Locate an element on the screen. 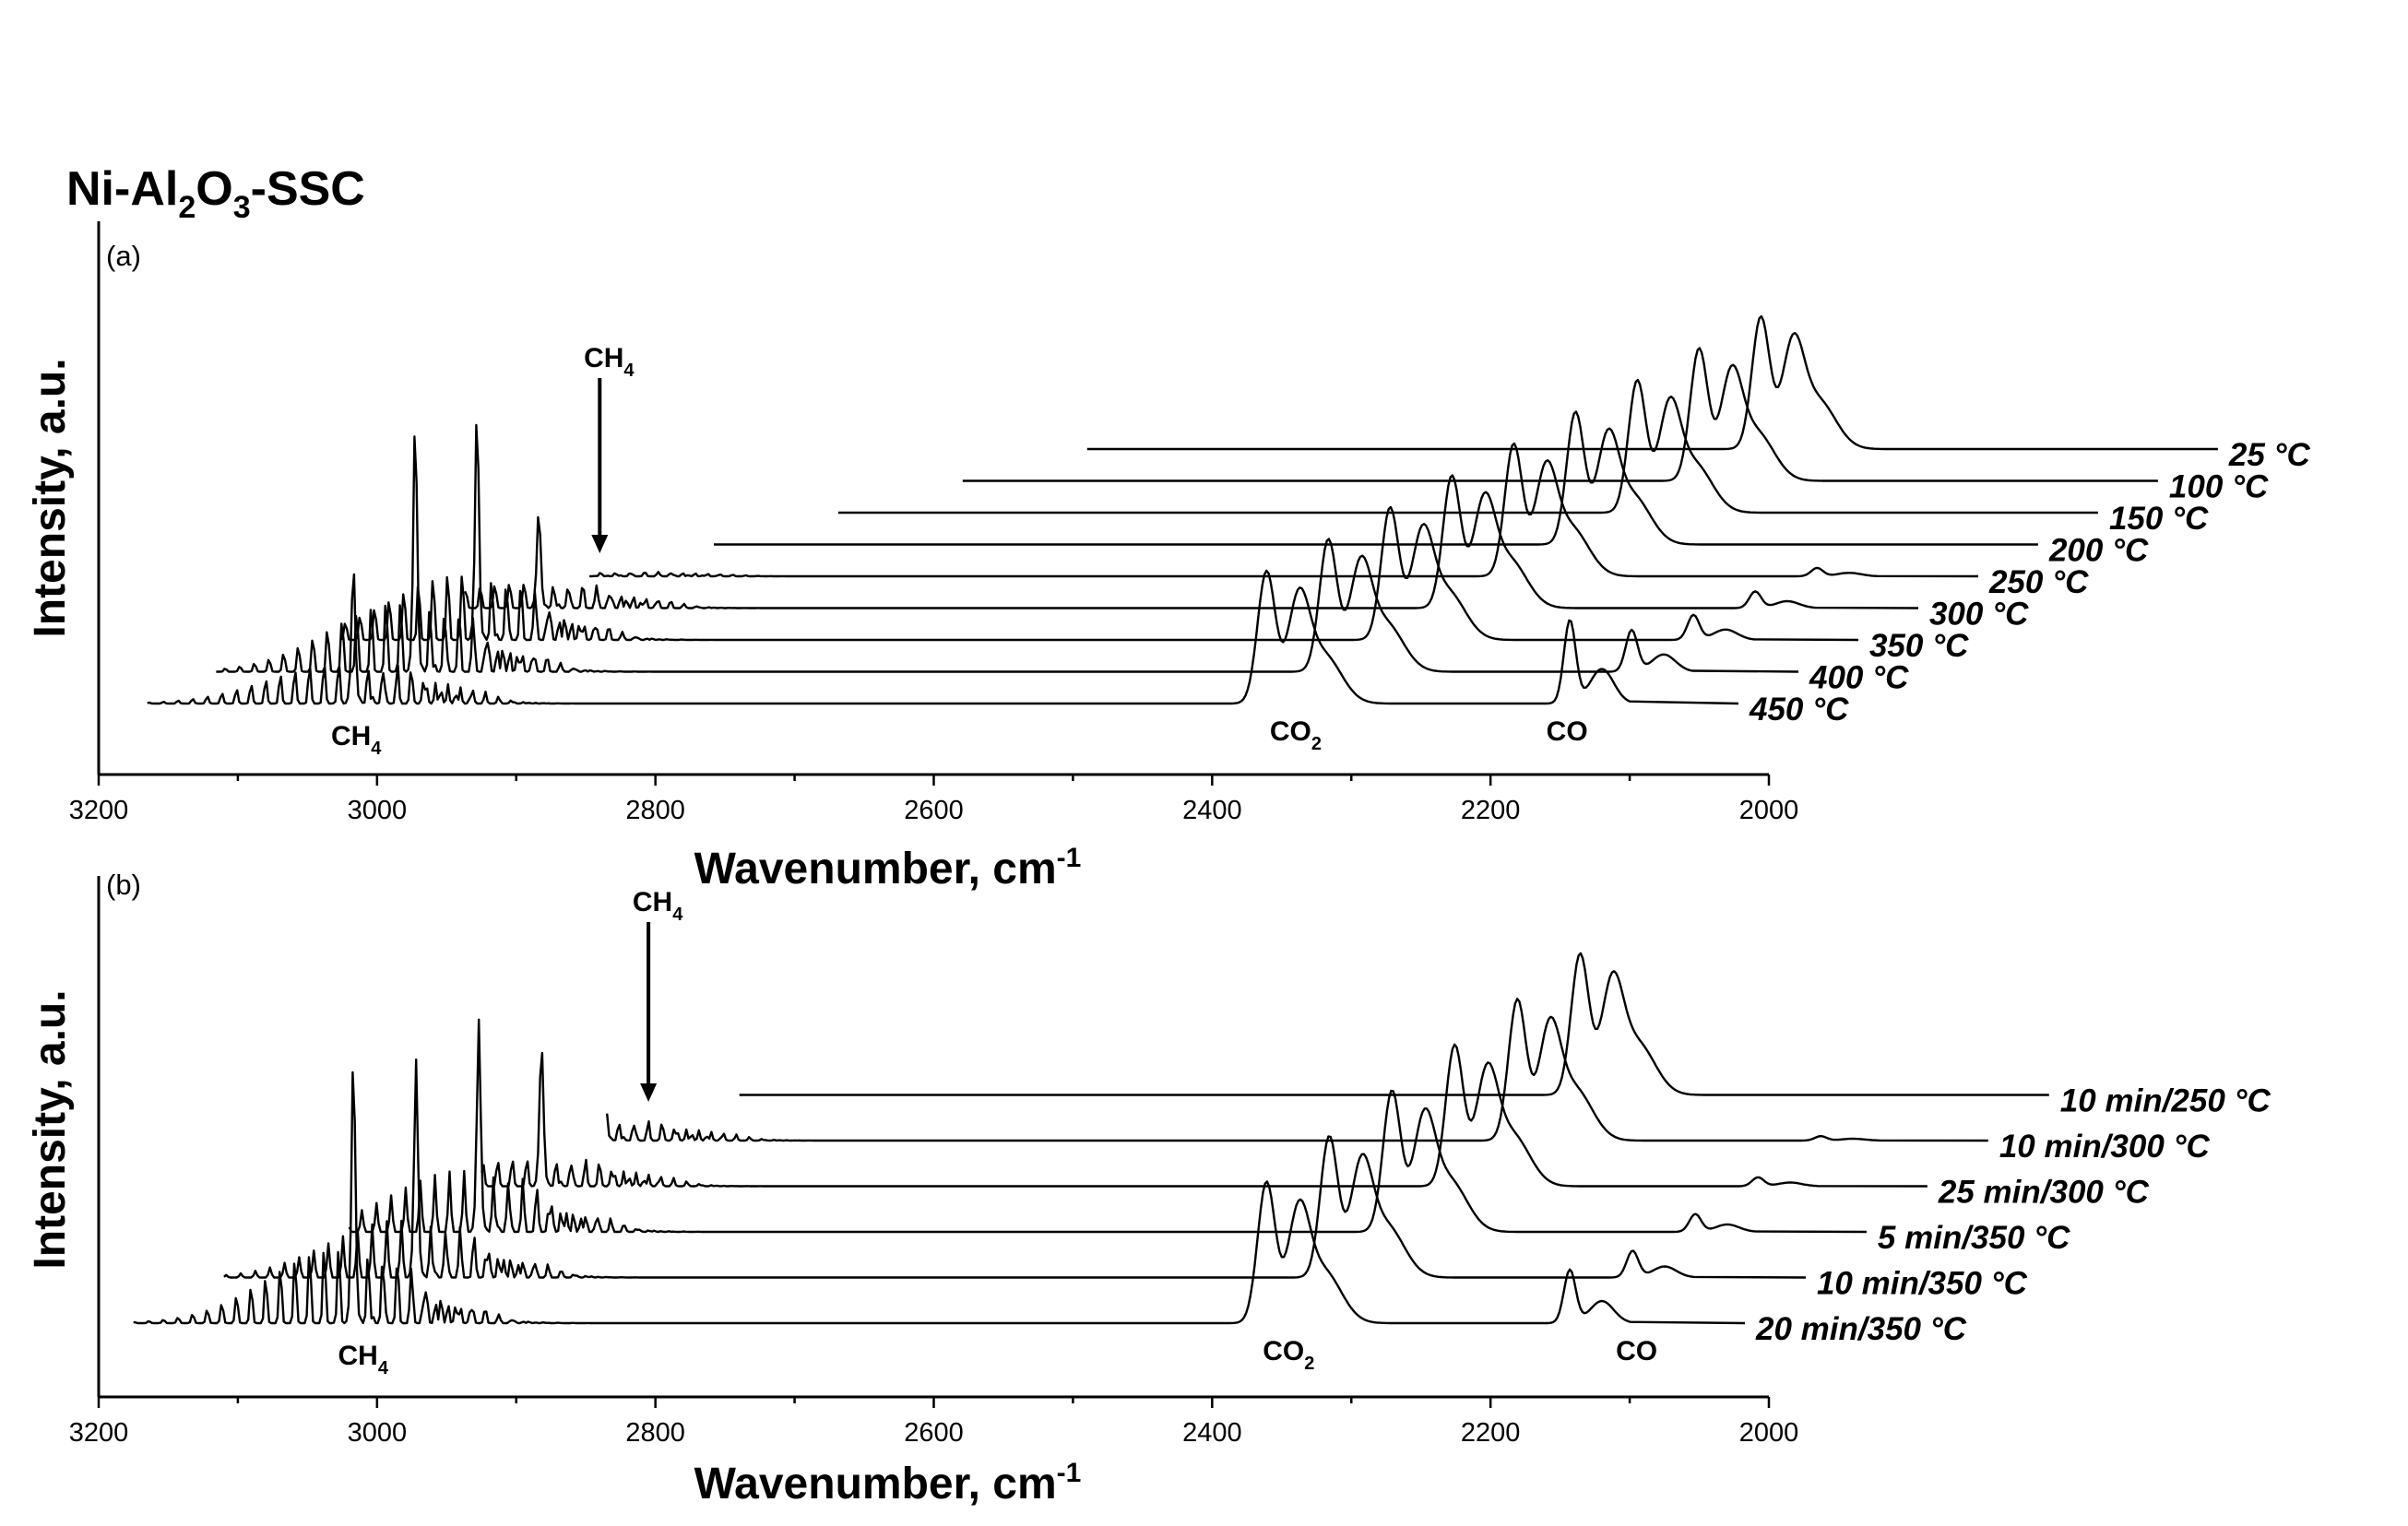  panel-letter: (a) is located at coordinates (123, 256).